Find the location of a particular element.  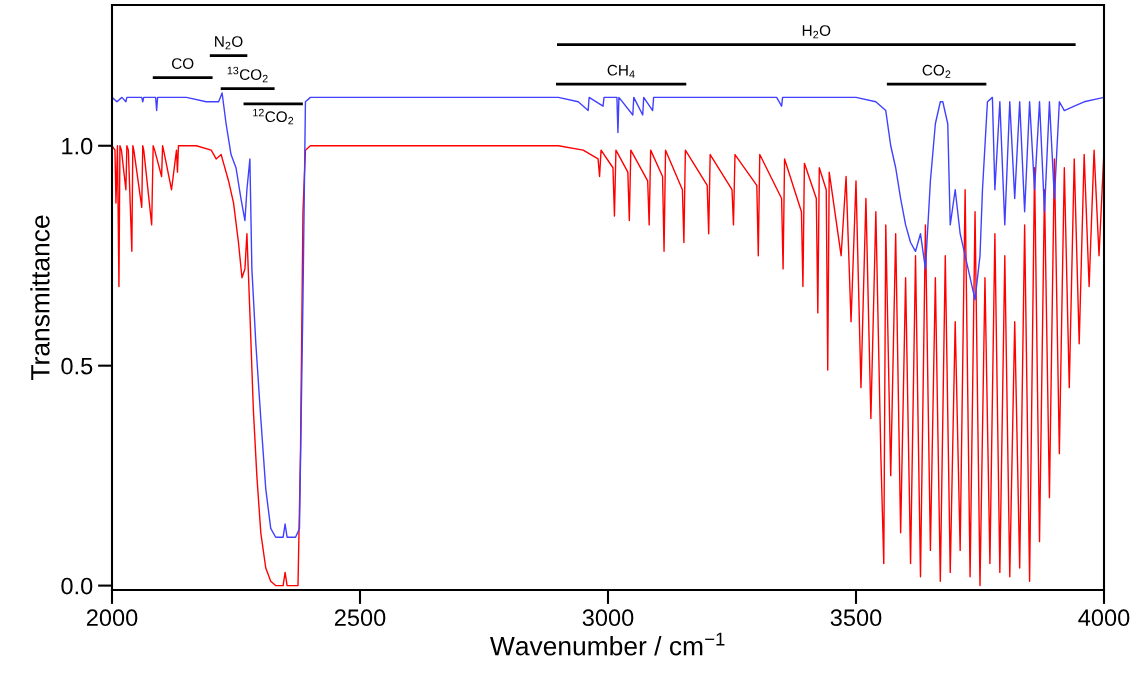

series-label: $^{12}$CO$_{2}$ is located at coordinates (273, 116).